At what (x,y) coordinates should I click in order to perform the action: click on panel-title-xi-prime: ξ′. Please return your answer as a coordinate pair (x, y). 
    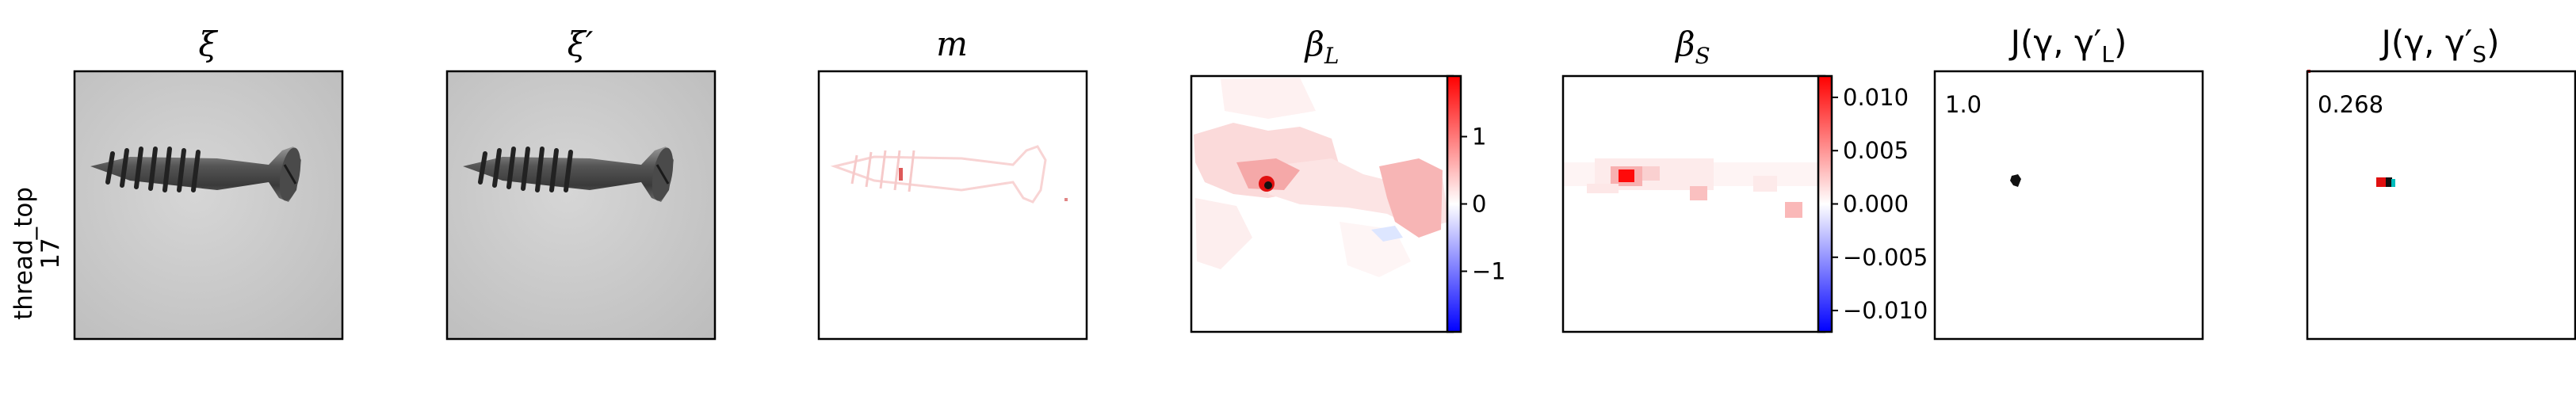
    Looking at the image, I should click on (581, 44).